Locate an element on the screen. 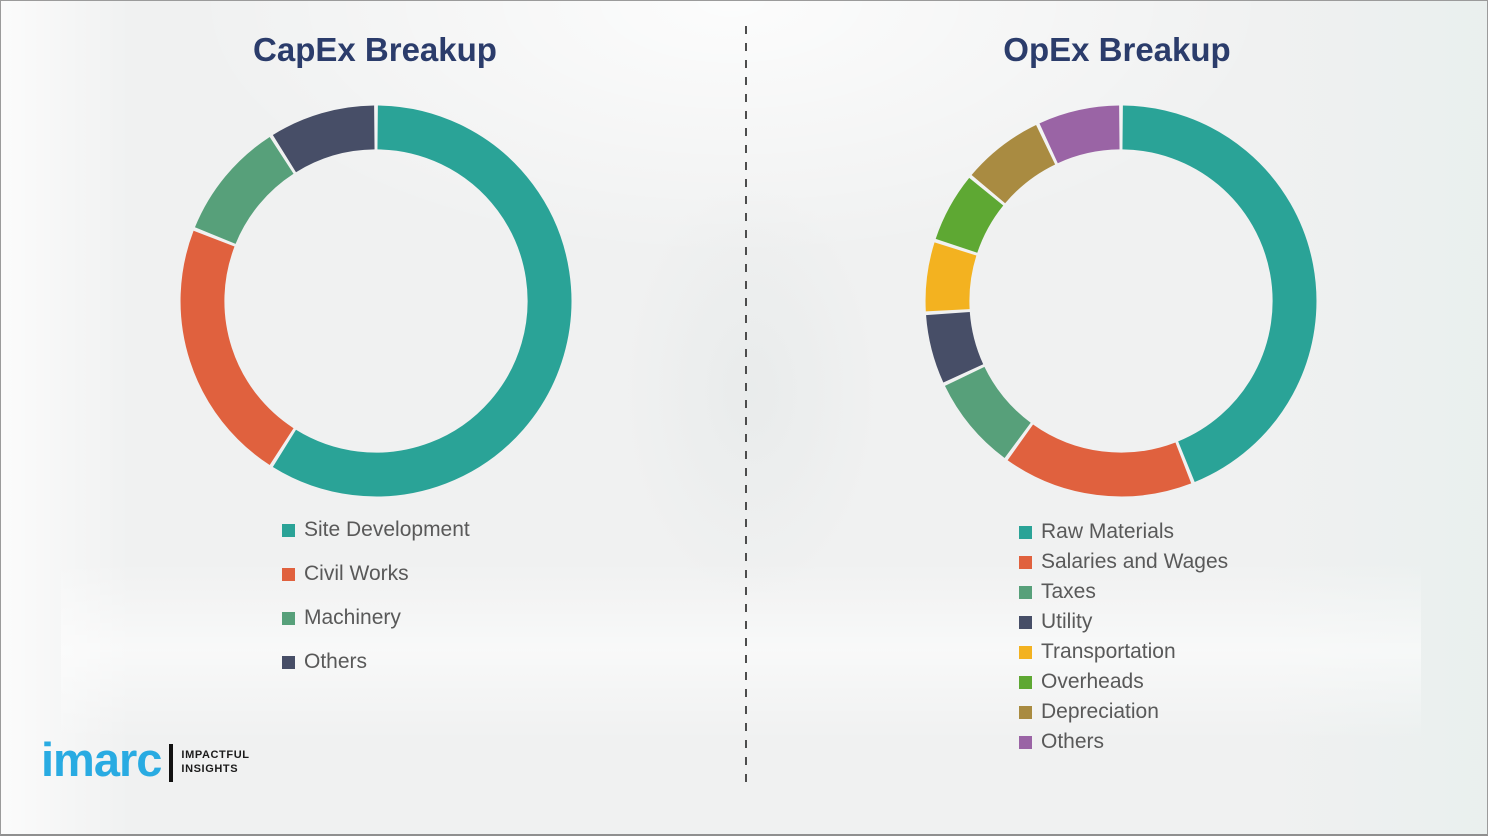  donut-segment-depreciation is located at coordinates (1013, 164).